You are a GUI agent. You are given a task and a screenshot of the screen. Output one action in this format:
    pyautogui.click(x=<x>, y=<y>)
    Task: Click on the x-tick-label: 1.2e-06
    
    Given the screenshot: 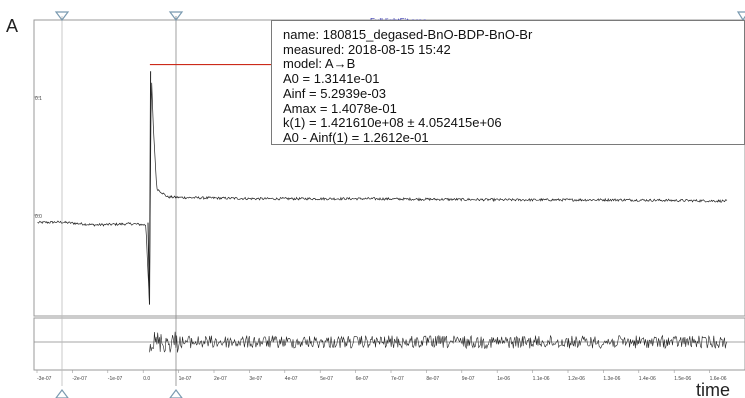 What is the action you would take?
    pyautogui.click(x=576, y=379)
    